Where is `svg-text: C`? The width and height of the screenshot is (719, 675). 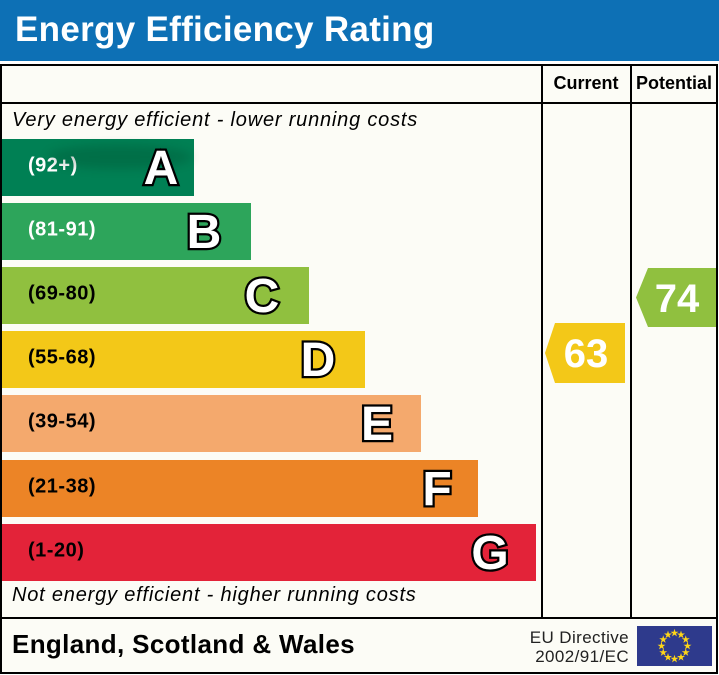
svg-text: C is located at coordinates (262, 296).